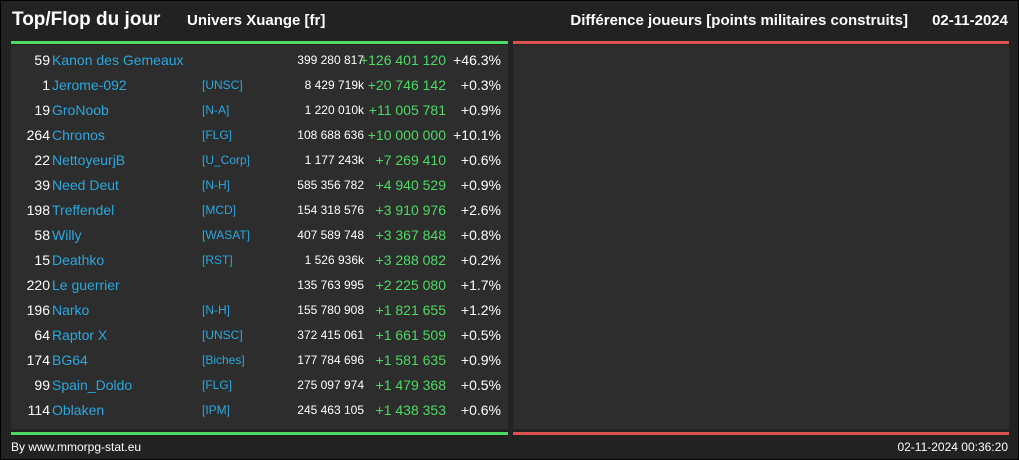 This screenshot has height=460, width=1019. What do you see at coordinates (480, 310) in the screenshot?
I see `percent-cell: +1.2%` at bounding box center [480, 310].